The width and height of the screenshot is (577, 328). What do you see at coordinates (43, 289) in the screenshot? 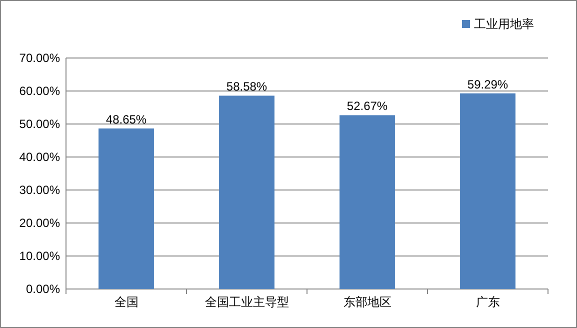
I see `y-tick-label: 0.00%` at bounding box center [43, 289].